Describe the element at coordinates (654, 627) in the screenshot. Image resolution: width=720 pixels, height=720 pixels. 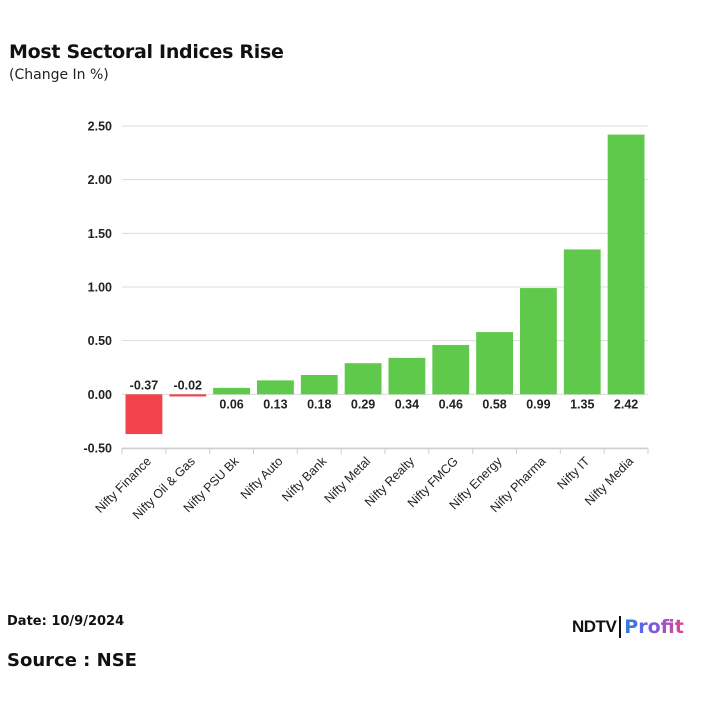
I see `logo-profit-text: Profit` at that location.